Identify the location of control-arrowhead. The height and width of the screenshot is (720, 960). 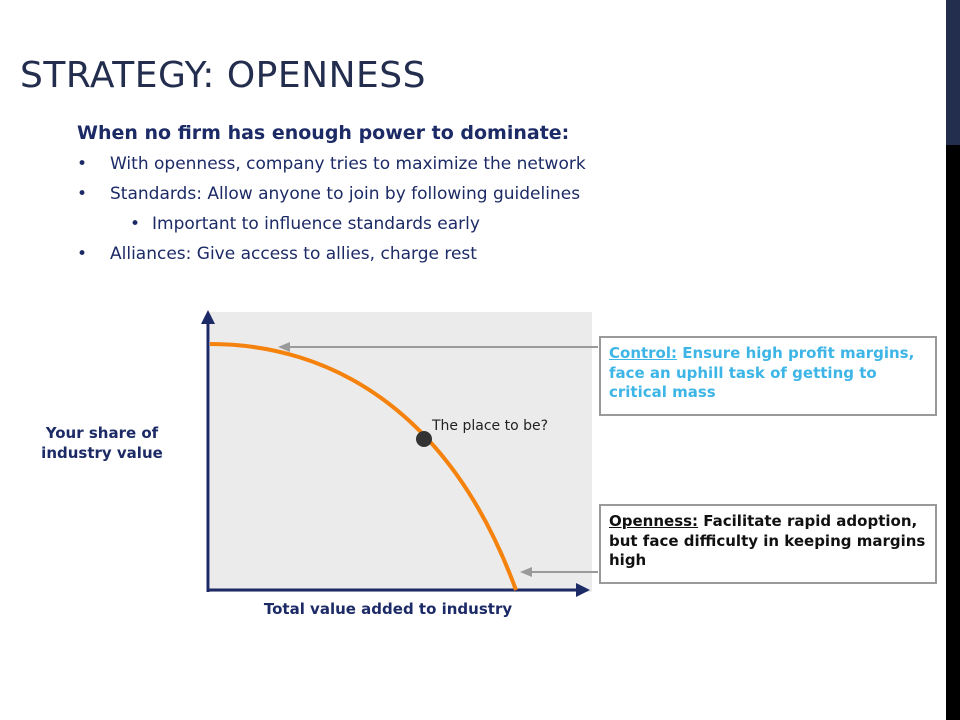
(284, 347).